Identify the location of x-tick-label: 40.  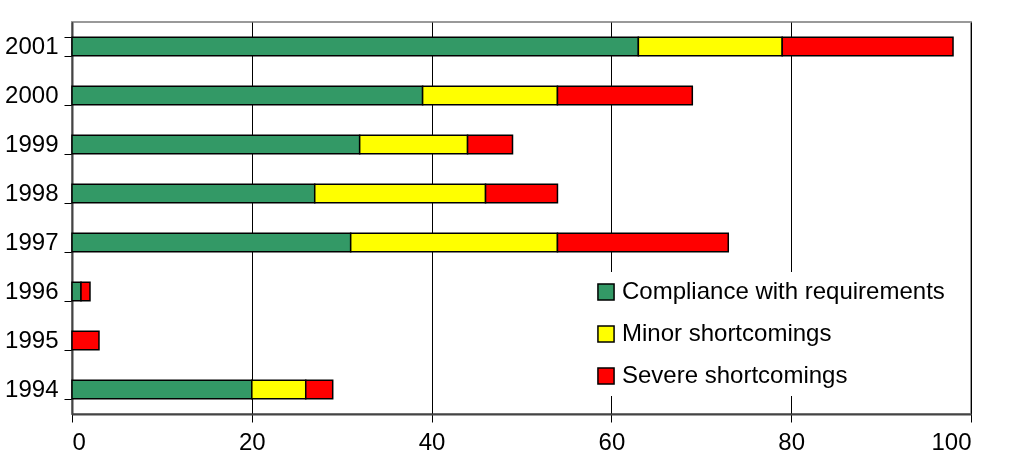
(432, 441).